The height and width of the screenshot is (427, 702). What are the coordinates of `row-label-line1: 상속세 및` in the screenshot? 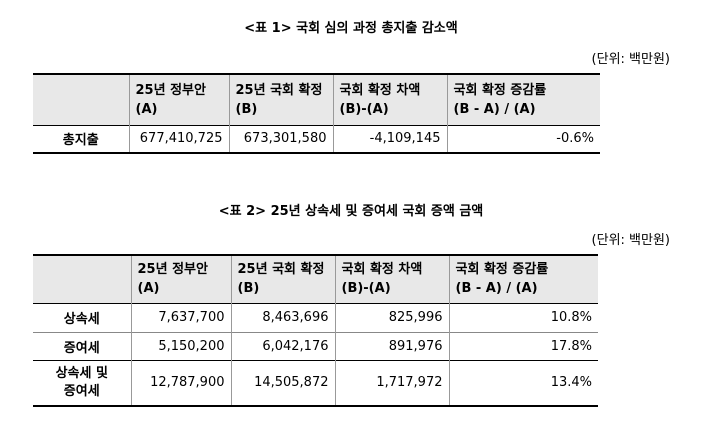 It's located at (81, 373).